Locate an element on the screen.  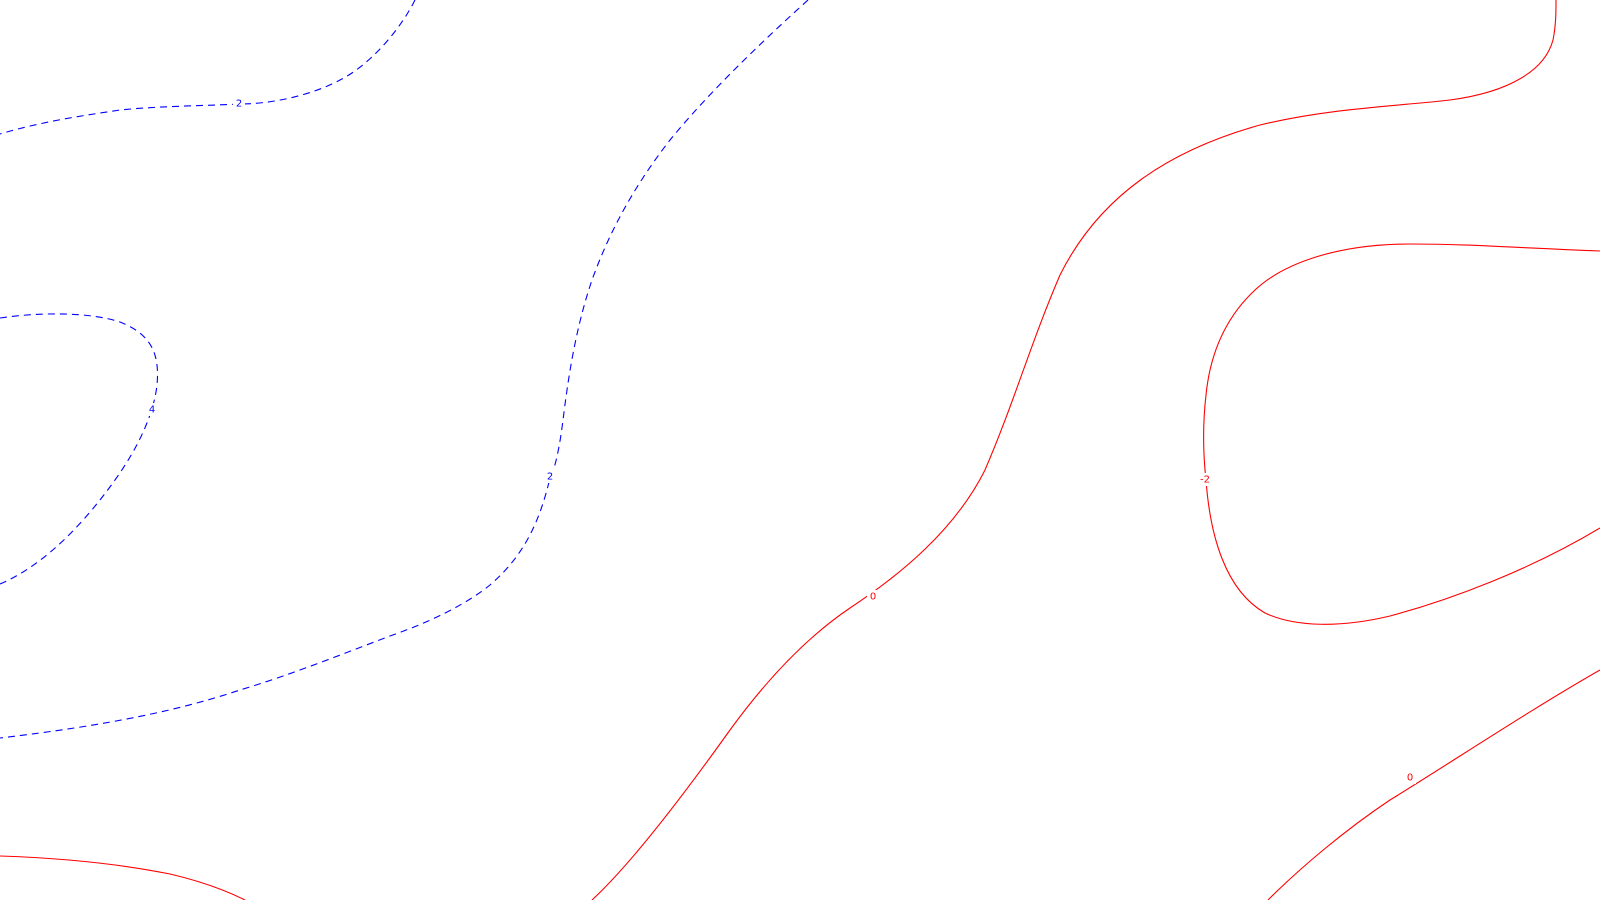
contour-line-bottom-left is located at coordinates (123, 877).